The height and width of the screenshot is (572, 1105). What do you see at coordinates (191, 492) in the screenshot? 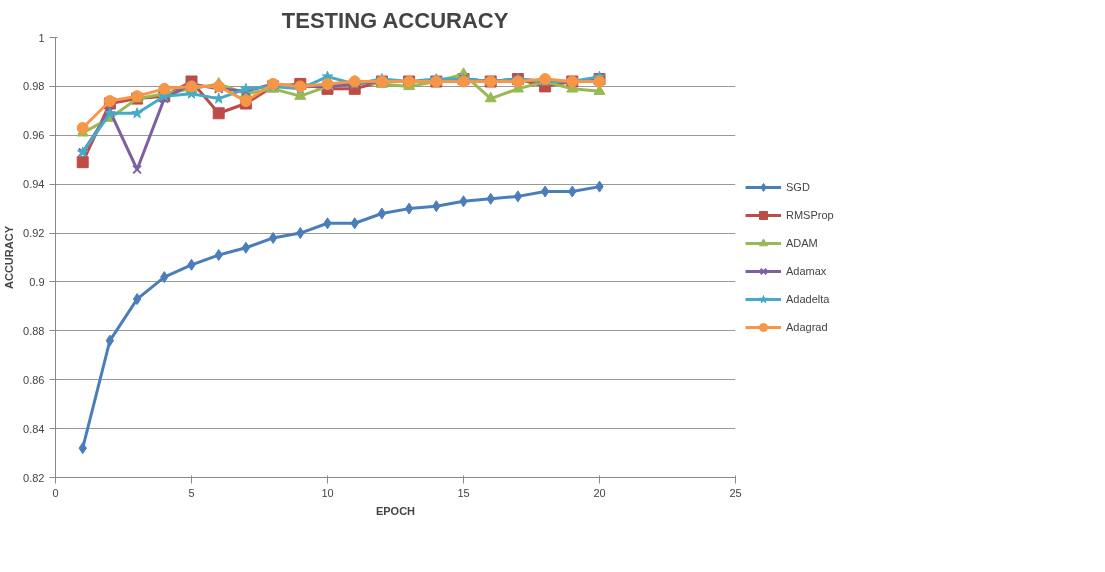
I see `x-tick-label: 5` at bounding box center [191, 492].